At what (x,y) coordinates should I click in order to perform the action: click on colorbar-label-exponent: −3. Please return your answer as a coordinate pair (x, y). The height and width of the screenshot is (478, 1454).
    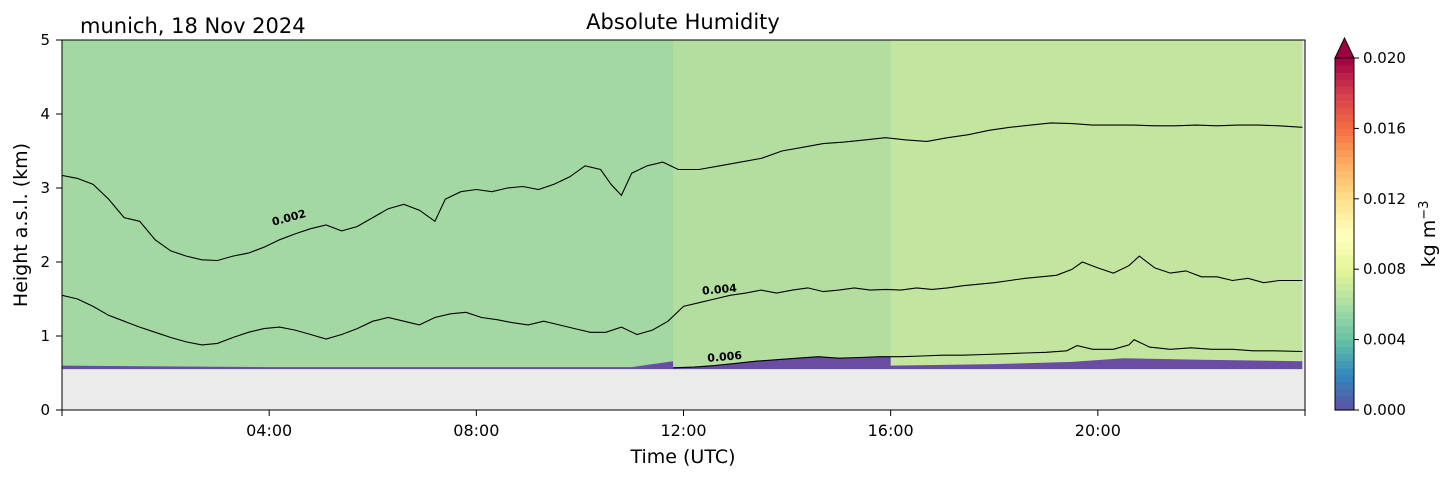
    Looking at the image, I should click on (1424, 210).